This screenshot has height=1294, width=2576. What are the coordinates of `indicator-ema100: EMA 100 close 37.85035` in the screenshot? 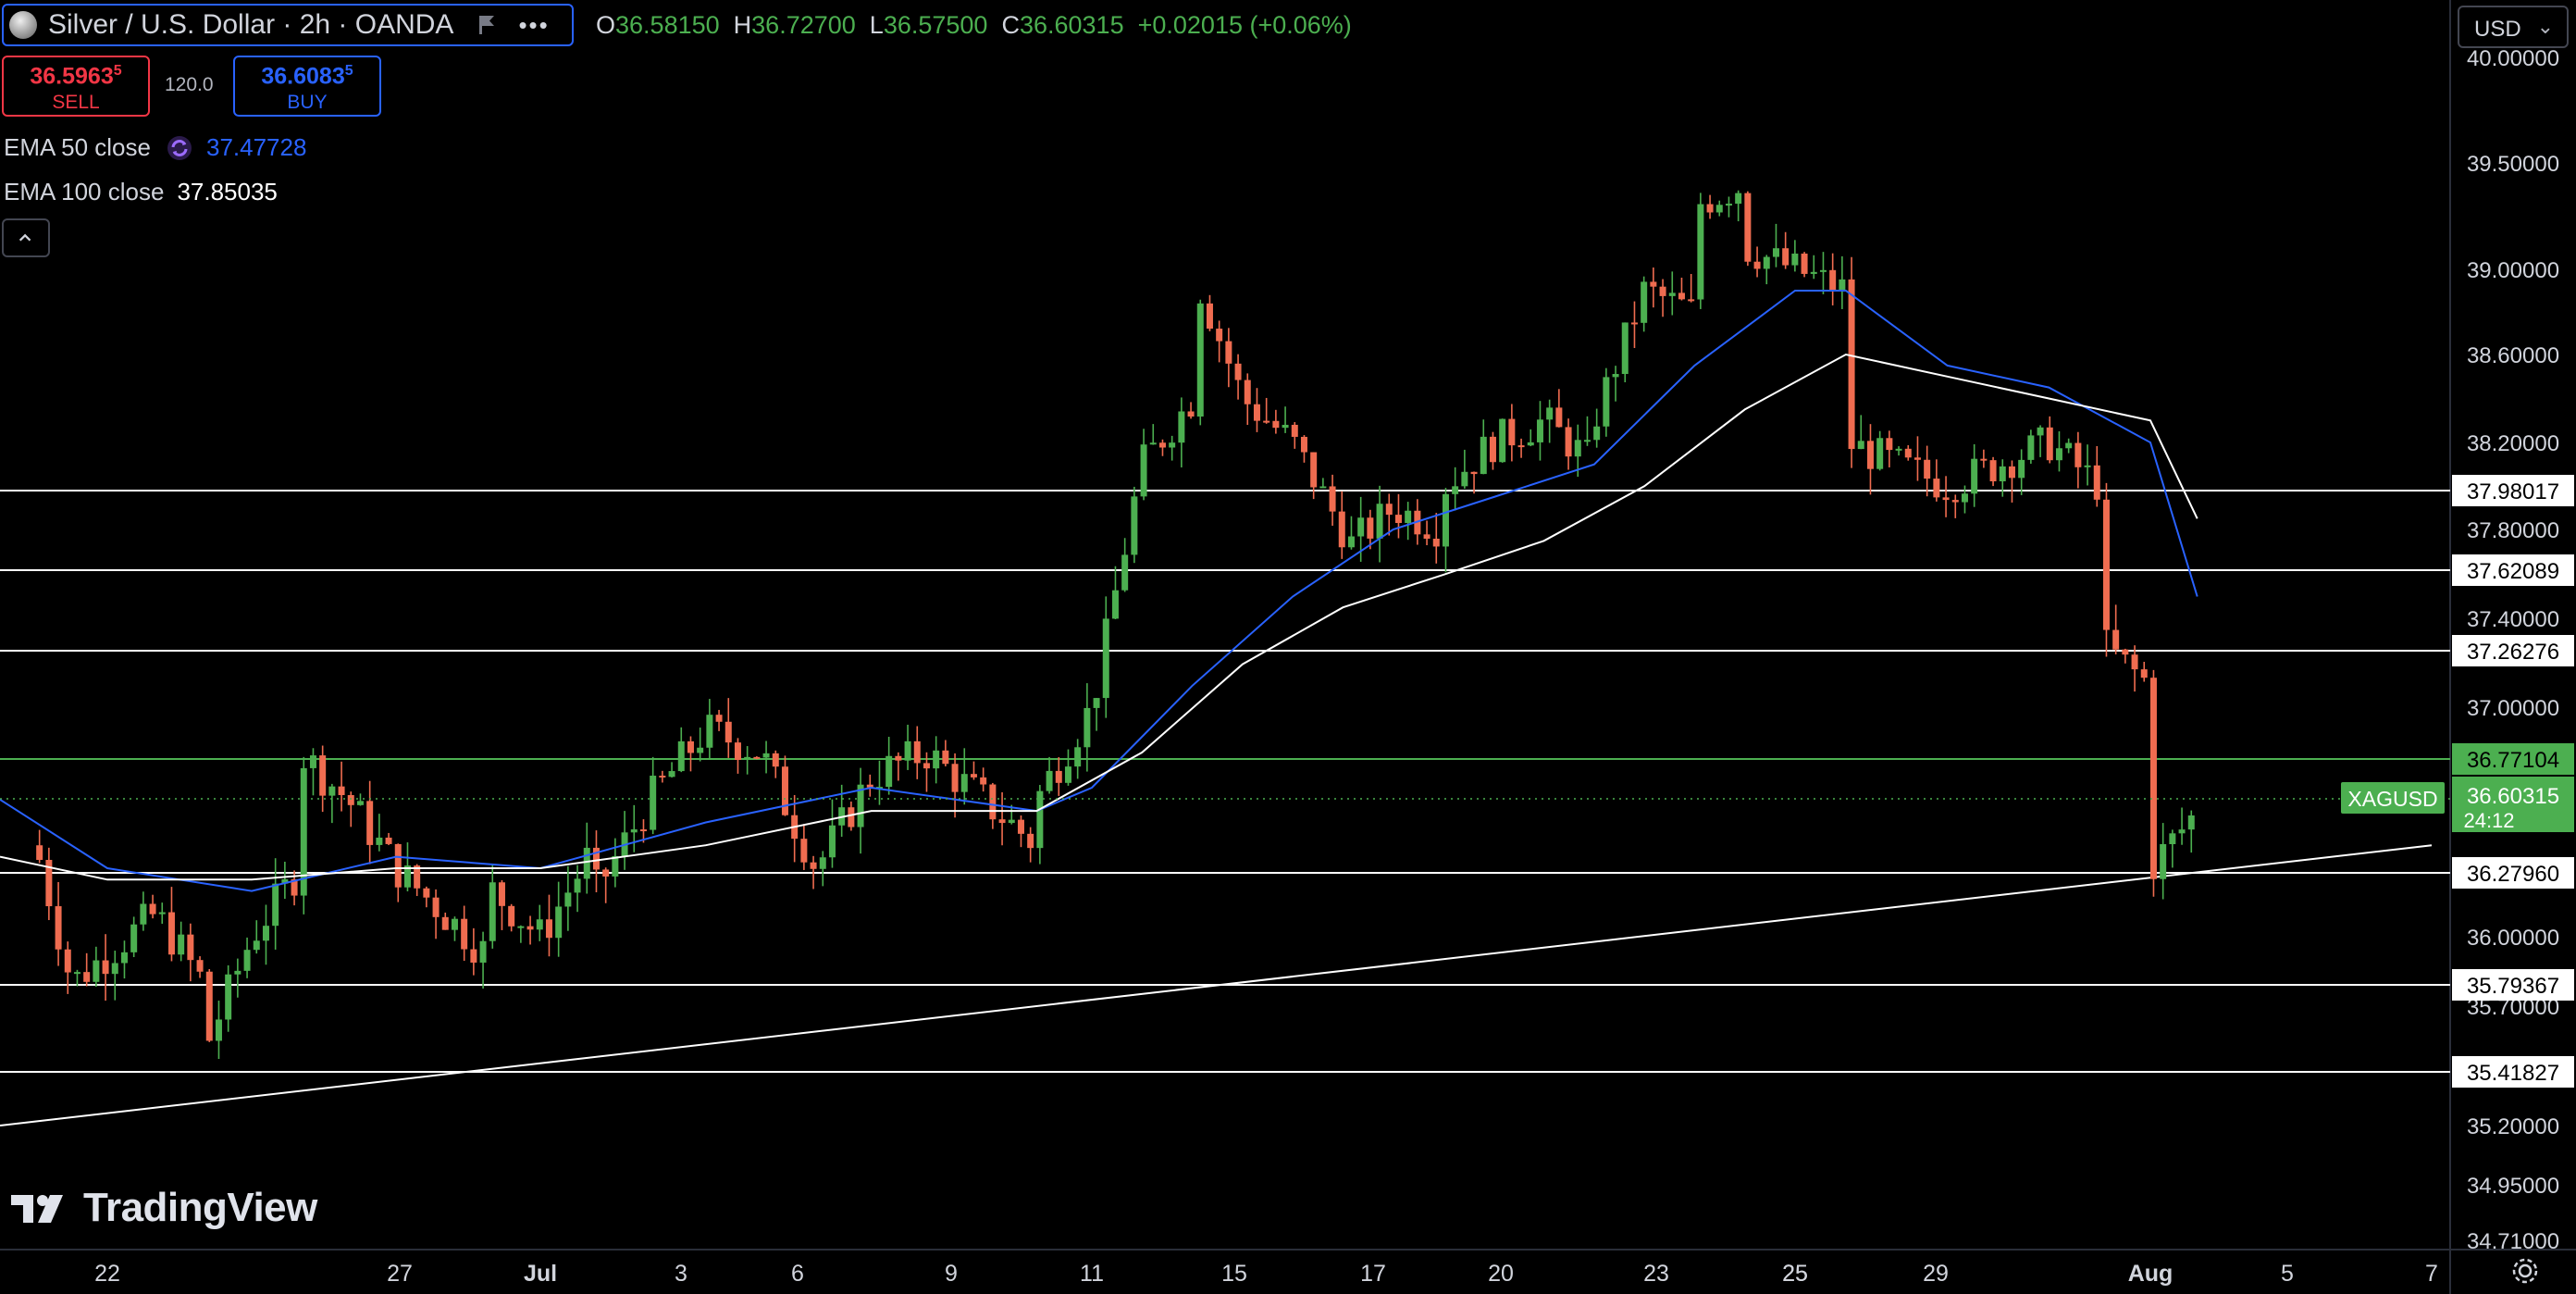 It's located at (141, 192).